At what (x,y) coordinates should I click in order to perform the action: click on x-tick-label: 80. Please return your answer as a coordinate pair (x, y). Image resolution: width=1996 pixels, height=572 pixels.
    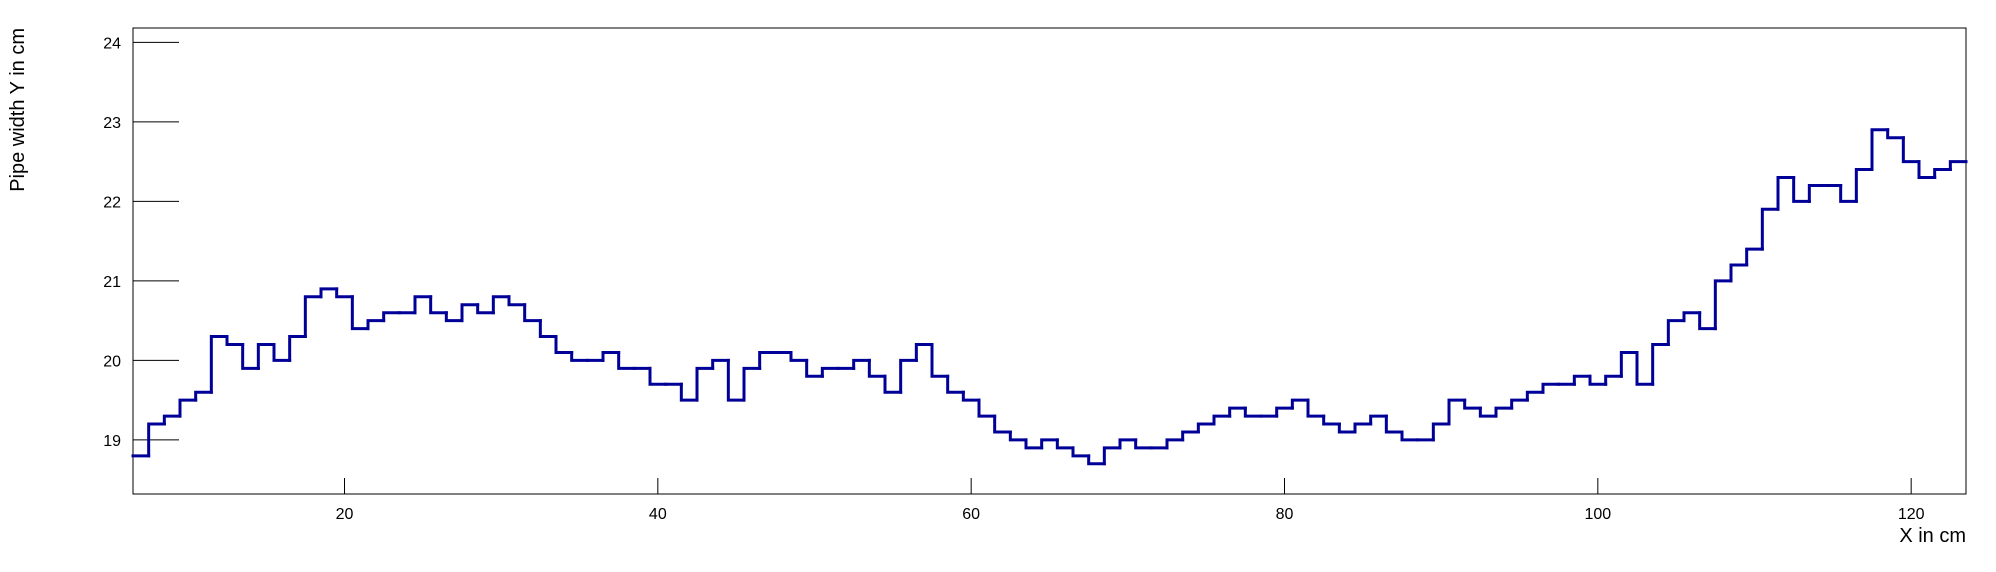
    Looking at the image, I should click on (1285, 514).